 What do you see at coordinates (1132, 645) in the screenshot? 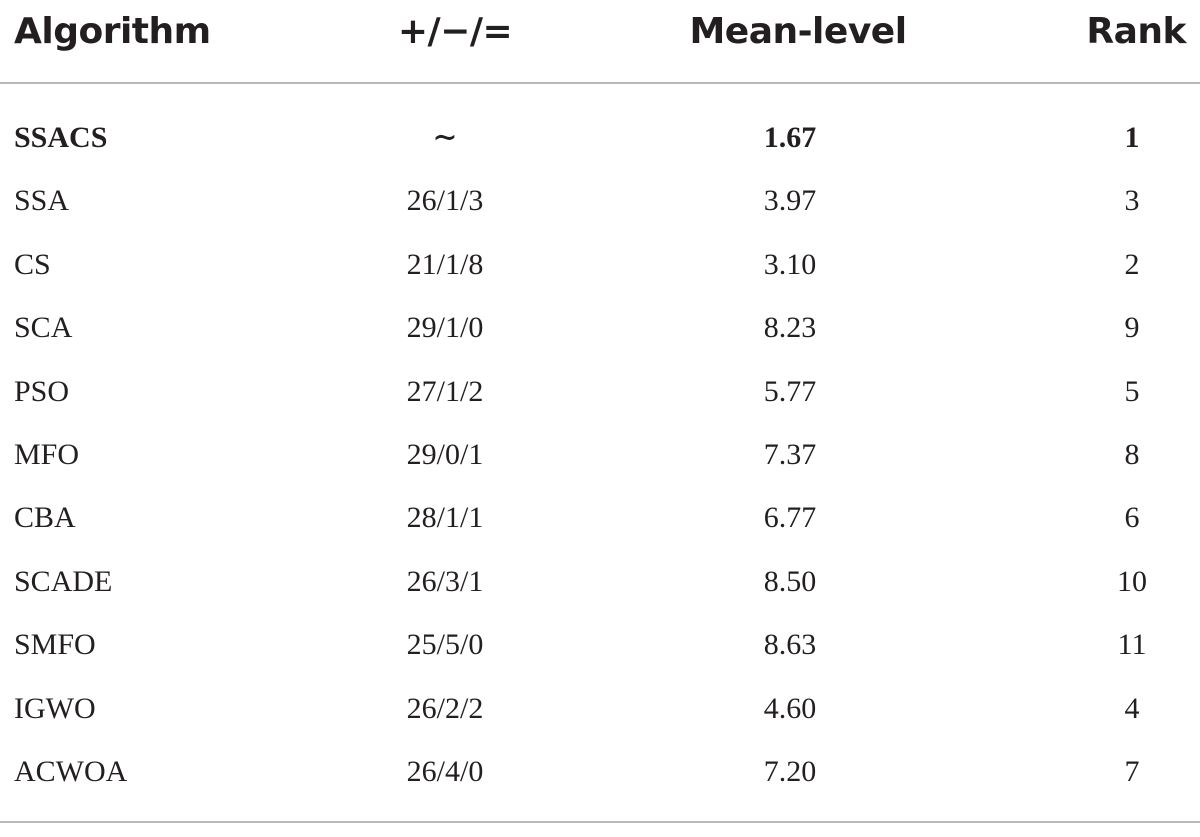
I see `table-cell: 11` at bounding box center [1132, 645].